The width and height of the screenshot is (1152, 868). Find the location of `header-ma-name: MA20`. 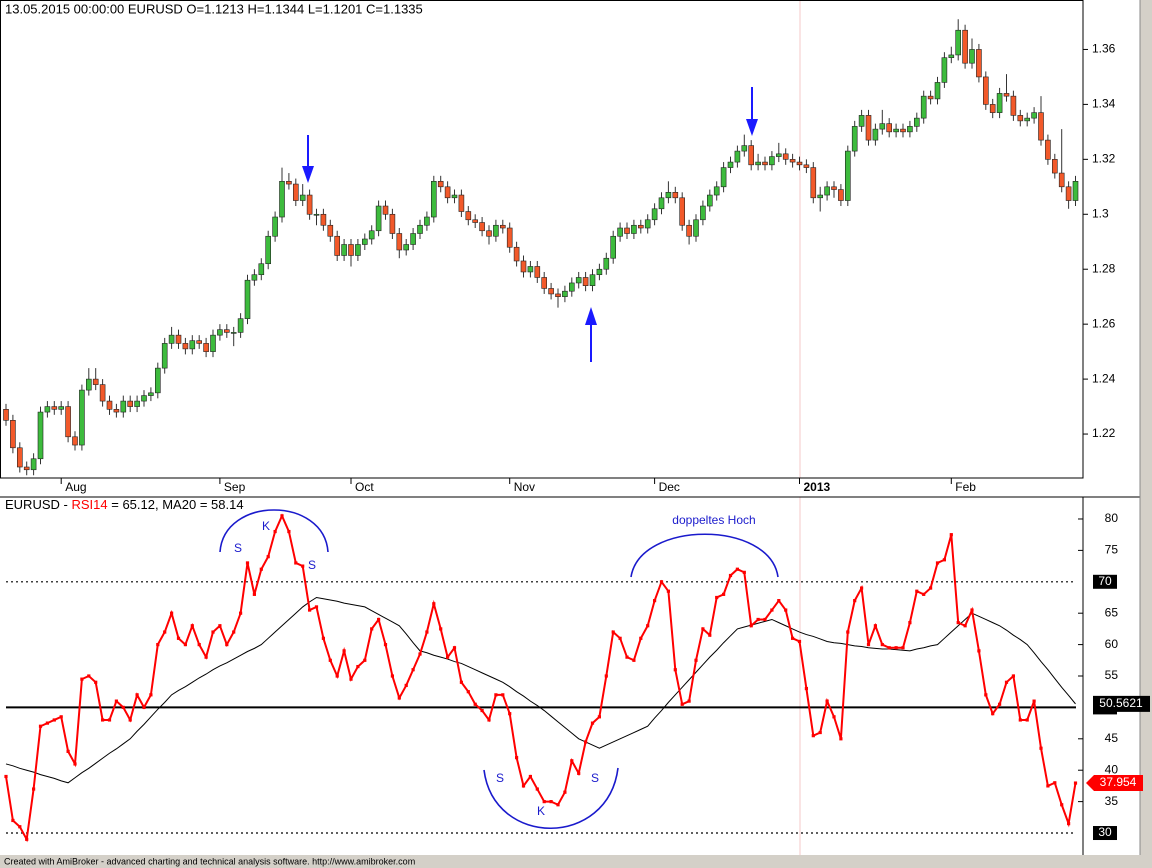

header-ma-name: MA20 is located at coordinates (179, 504).